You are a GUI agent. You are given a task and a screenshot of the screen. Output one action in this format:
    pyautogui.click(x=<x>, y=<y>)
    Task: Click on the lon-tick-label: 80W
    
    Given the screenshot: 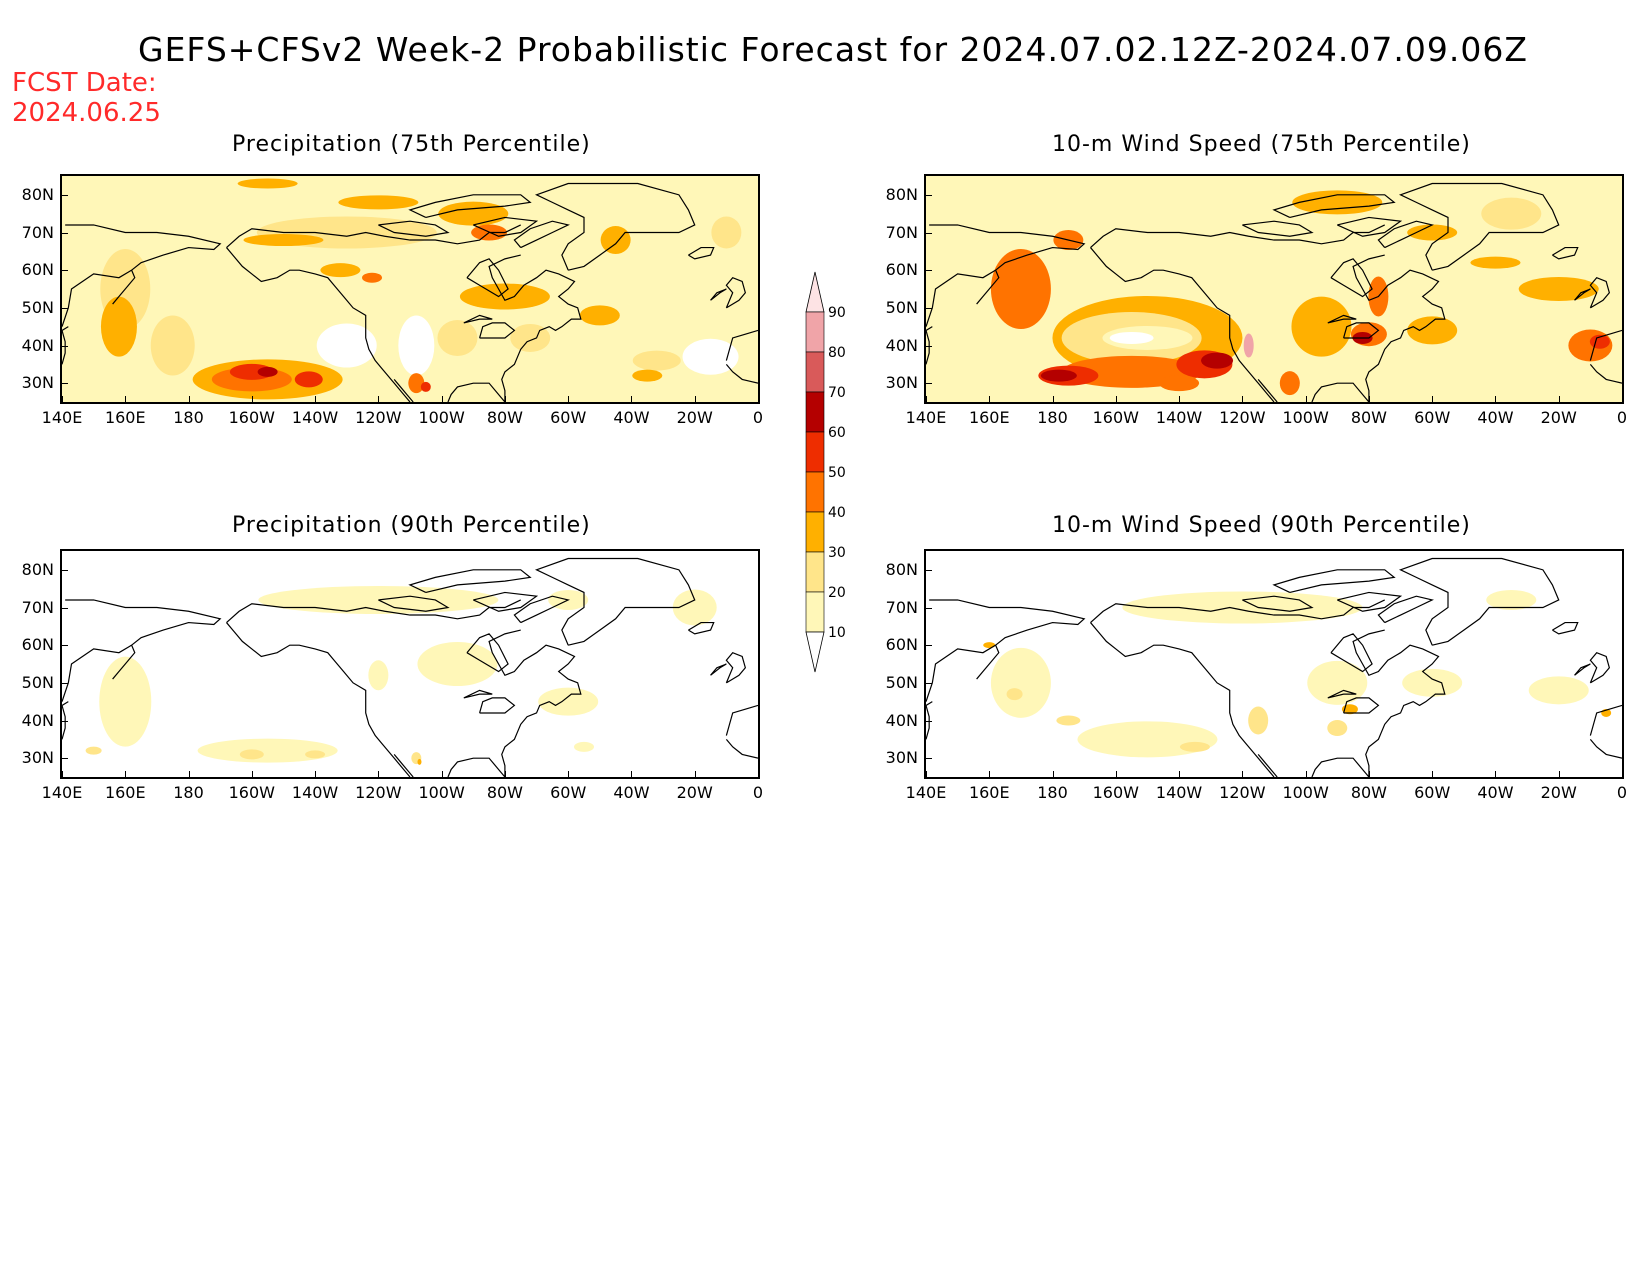 What is the action you would take?
    pyautogui.click(x=1368, y=417)
    